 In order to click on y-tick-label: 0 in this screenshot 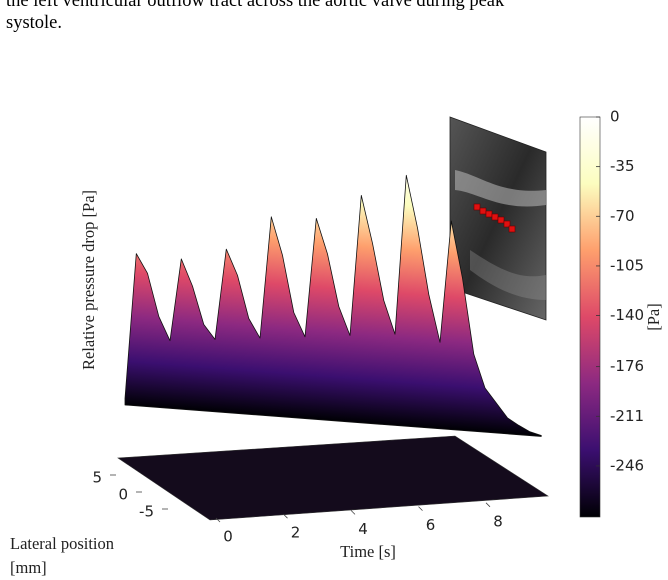, I will do `click(123, 495)`.